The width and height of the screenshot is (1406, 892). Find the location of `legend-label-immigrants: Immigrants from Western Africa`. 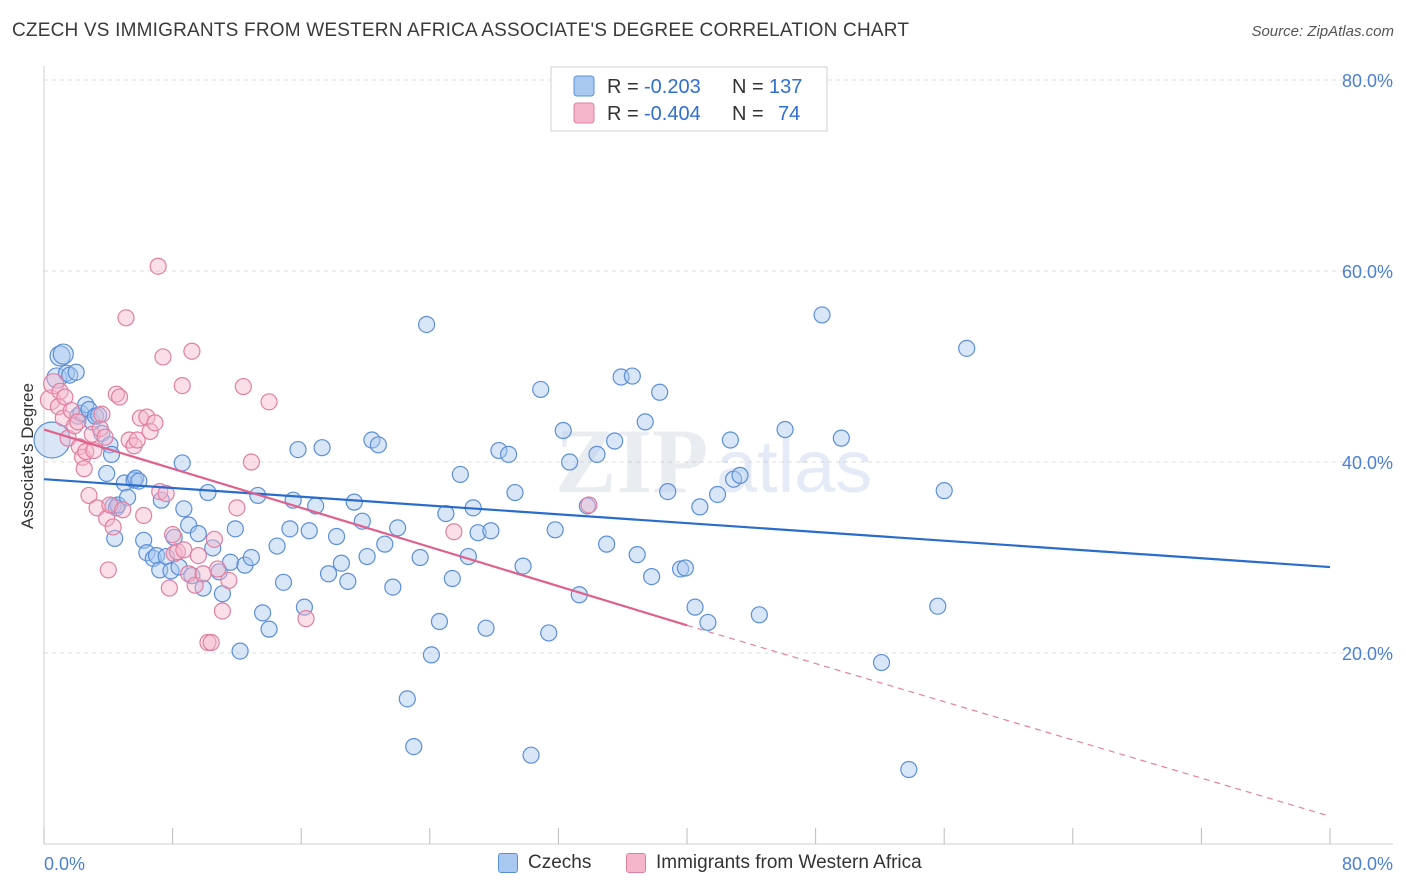

legend-label-immigrants: Immigrants from Western Africa is located at coordinates (789, 862).